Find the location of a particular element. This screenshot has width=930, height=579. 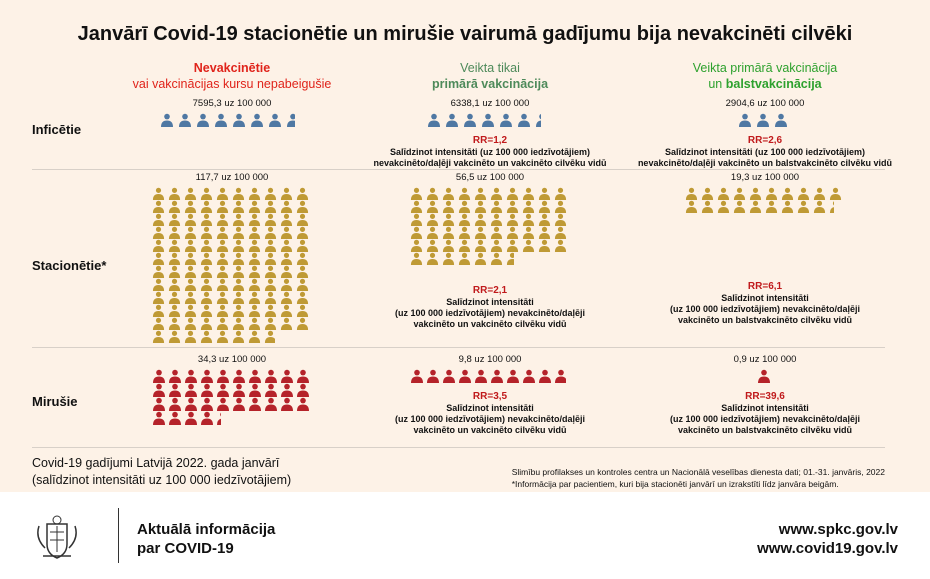

cell-hospitalized-col1: 117,7 uz 100 000 is located at coordinates (232, 257).